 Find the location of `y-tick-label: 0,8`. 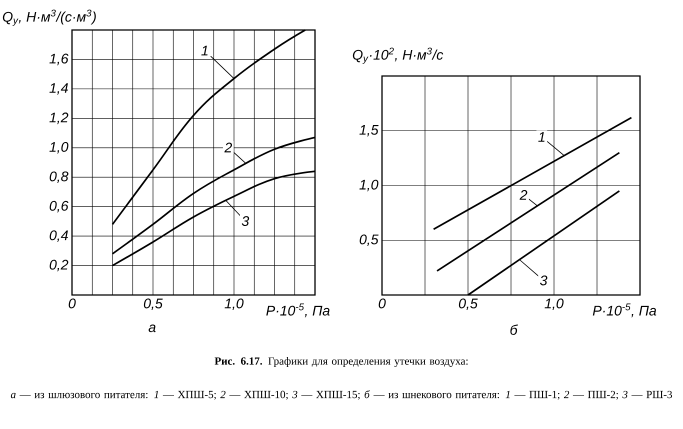

y-tick-label: 0,8 is located at coordinates (59, 177).